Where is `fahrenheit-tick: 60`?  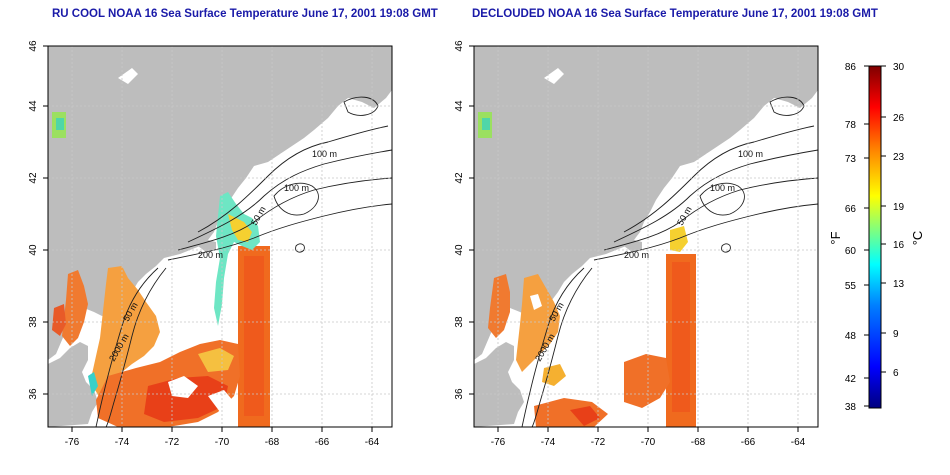
fahrenheit-tick: 60 is located at coordinates (851, 251).